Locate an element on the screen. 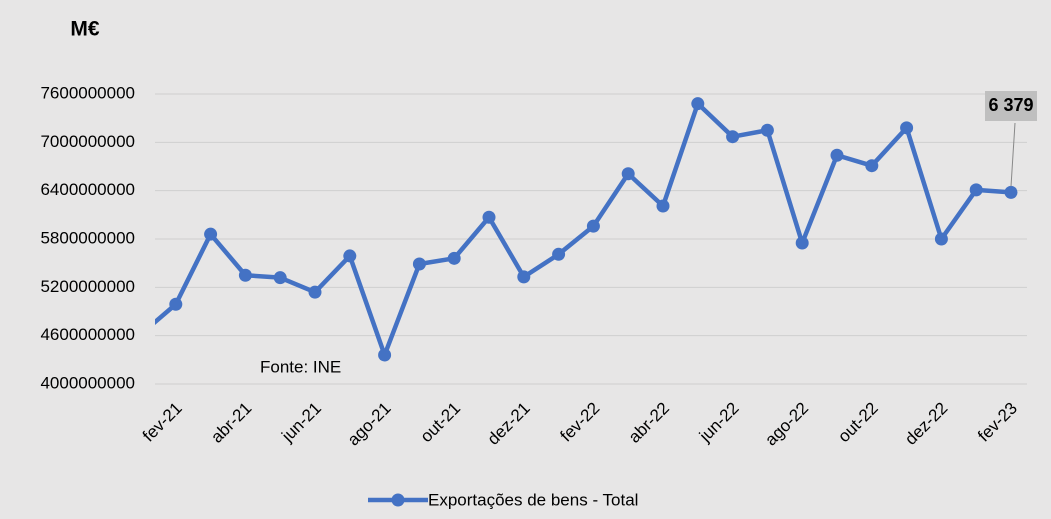 The width and height of the screenshot is (1051, 519). y-tick-label: 4000000000 is located at coordinates (87, 382).